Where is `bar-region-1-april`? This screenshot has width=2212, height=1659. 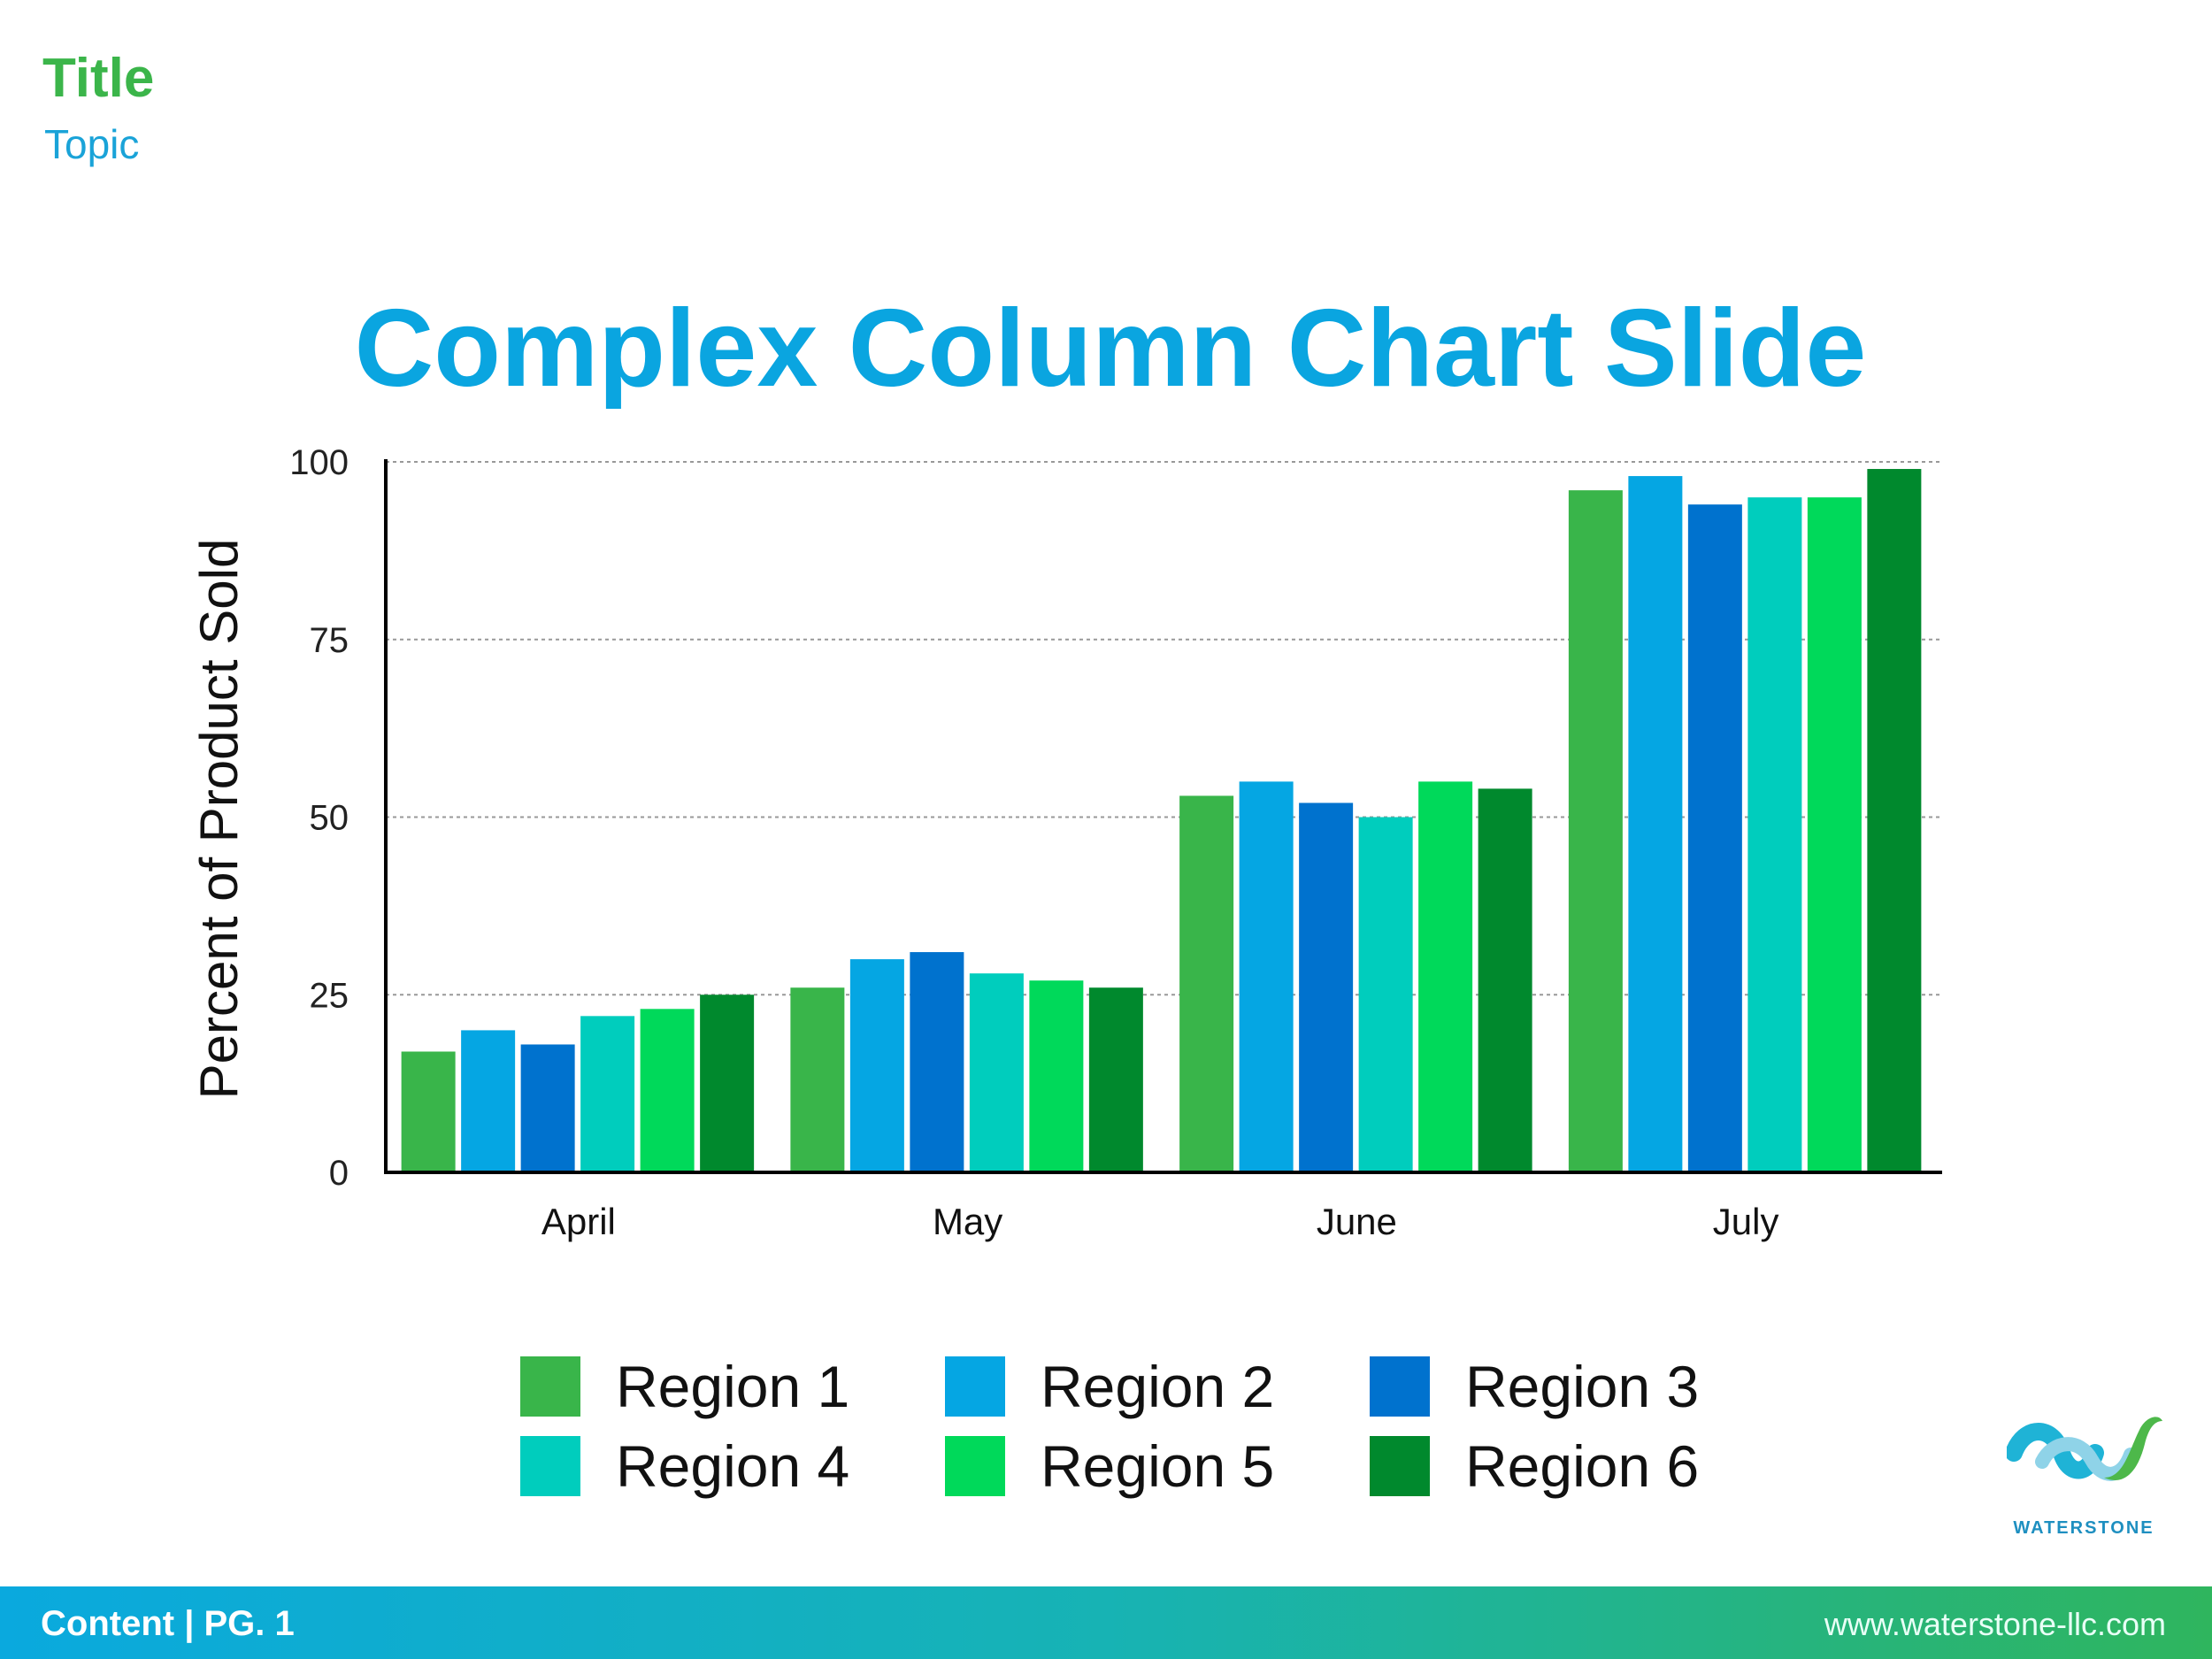
bar-region-1-april is located at coordinates (429, 1111).